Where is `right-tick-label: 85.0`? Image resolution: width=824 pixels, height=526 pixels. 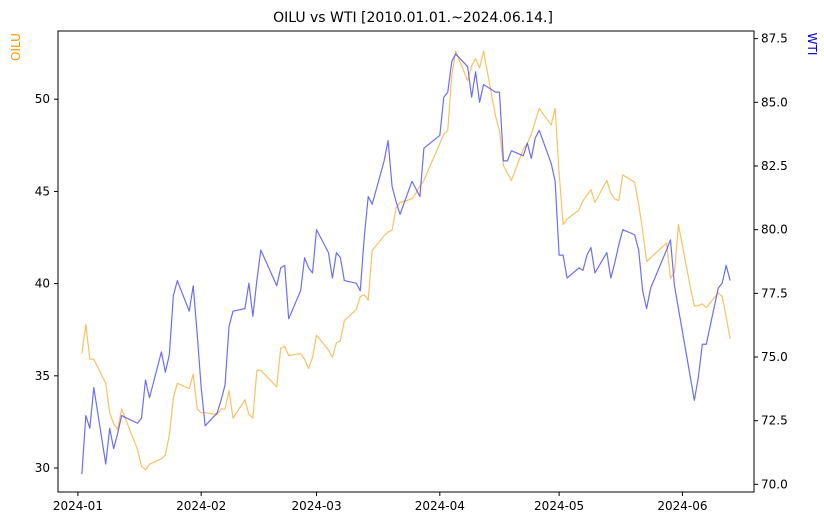
right-tick-label: 85.0 is located at coordinates (774, 102).